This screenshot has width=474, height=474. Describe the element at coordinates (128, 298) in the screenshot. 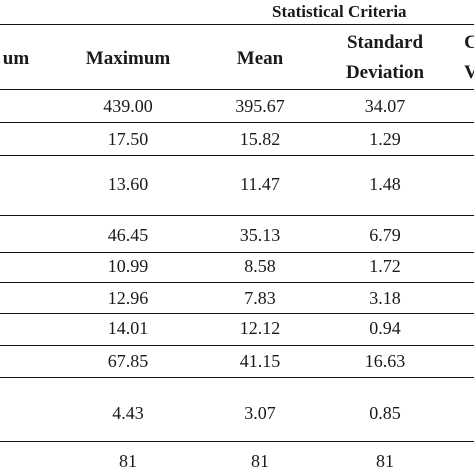

I see `cell-max: 12.96` at that location.